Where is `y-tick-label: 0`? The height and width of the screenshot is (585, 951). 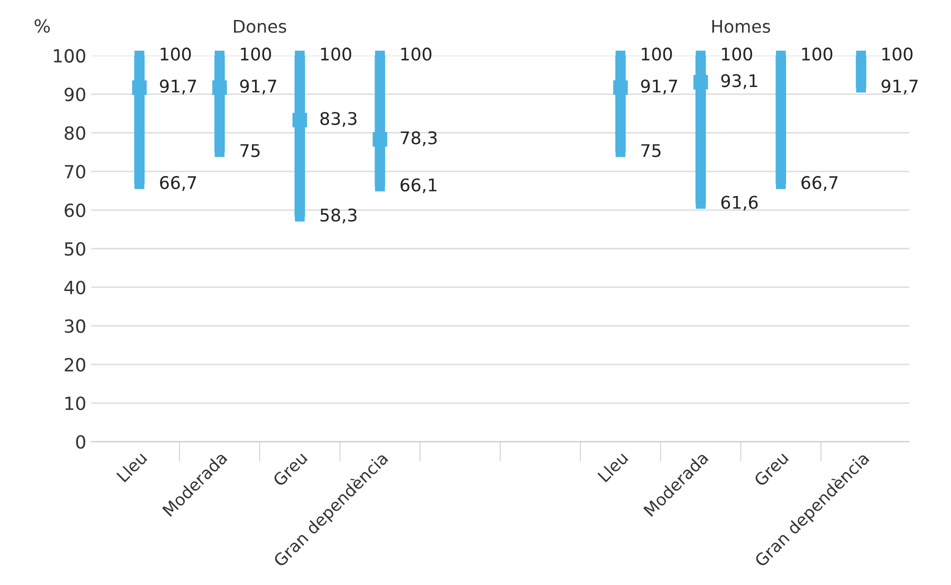
y-tick-label: 0 is located at coordinates (81, 442).